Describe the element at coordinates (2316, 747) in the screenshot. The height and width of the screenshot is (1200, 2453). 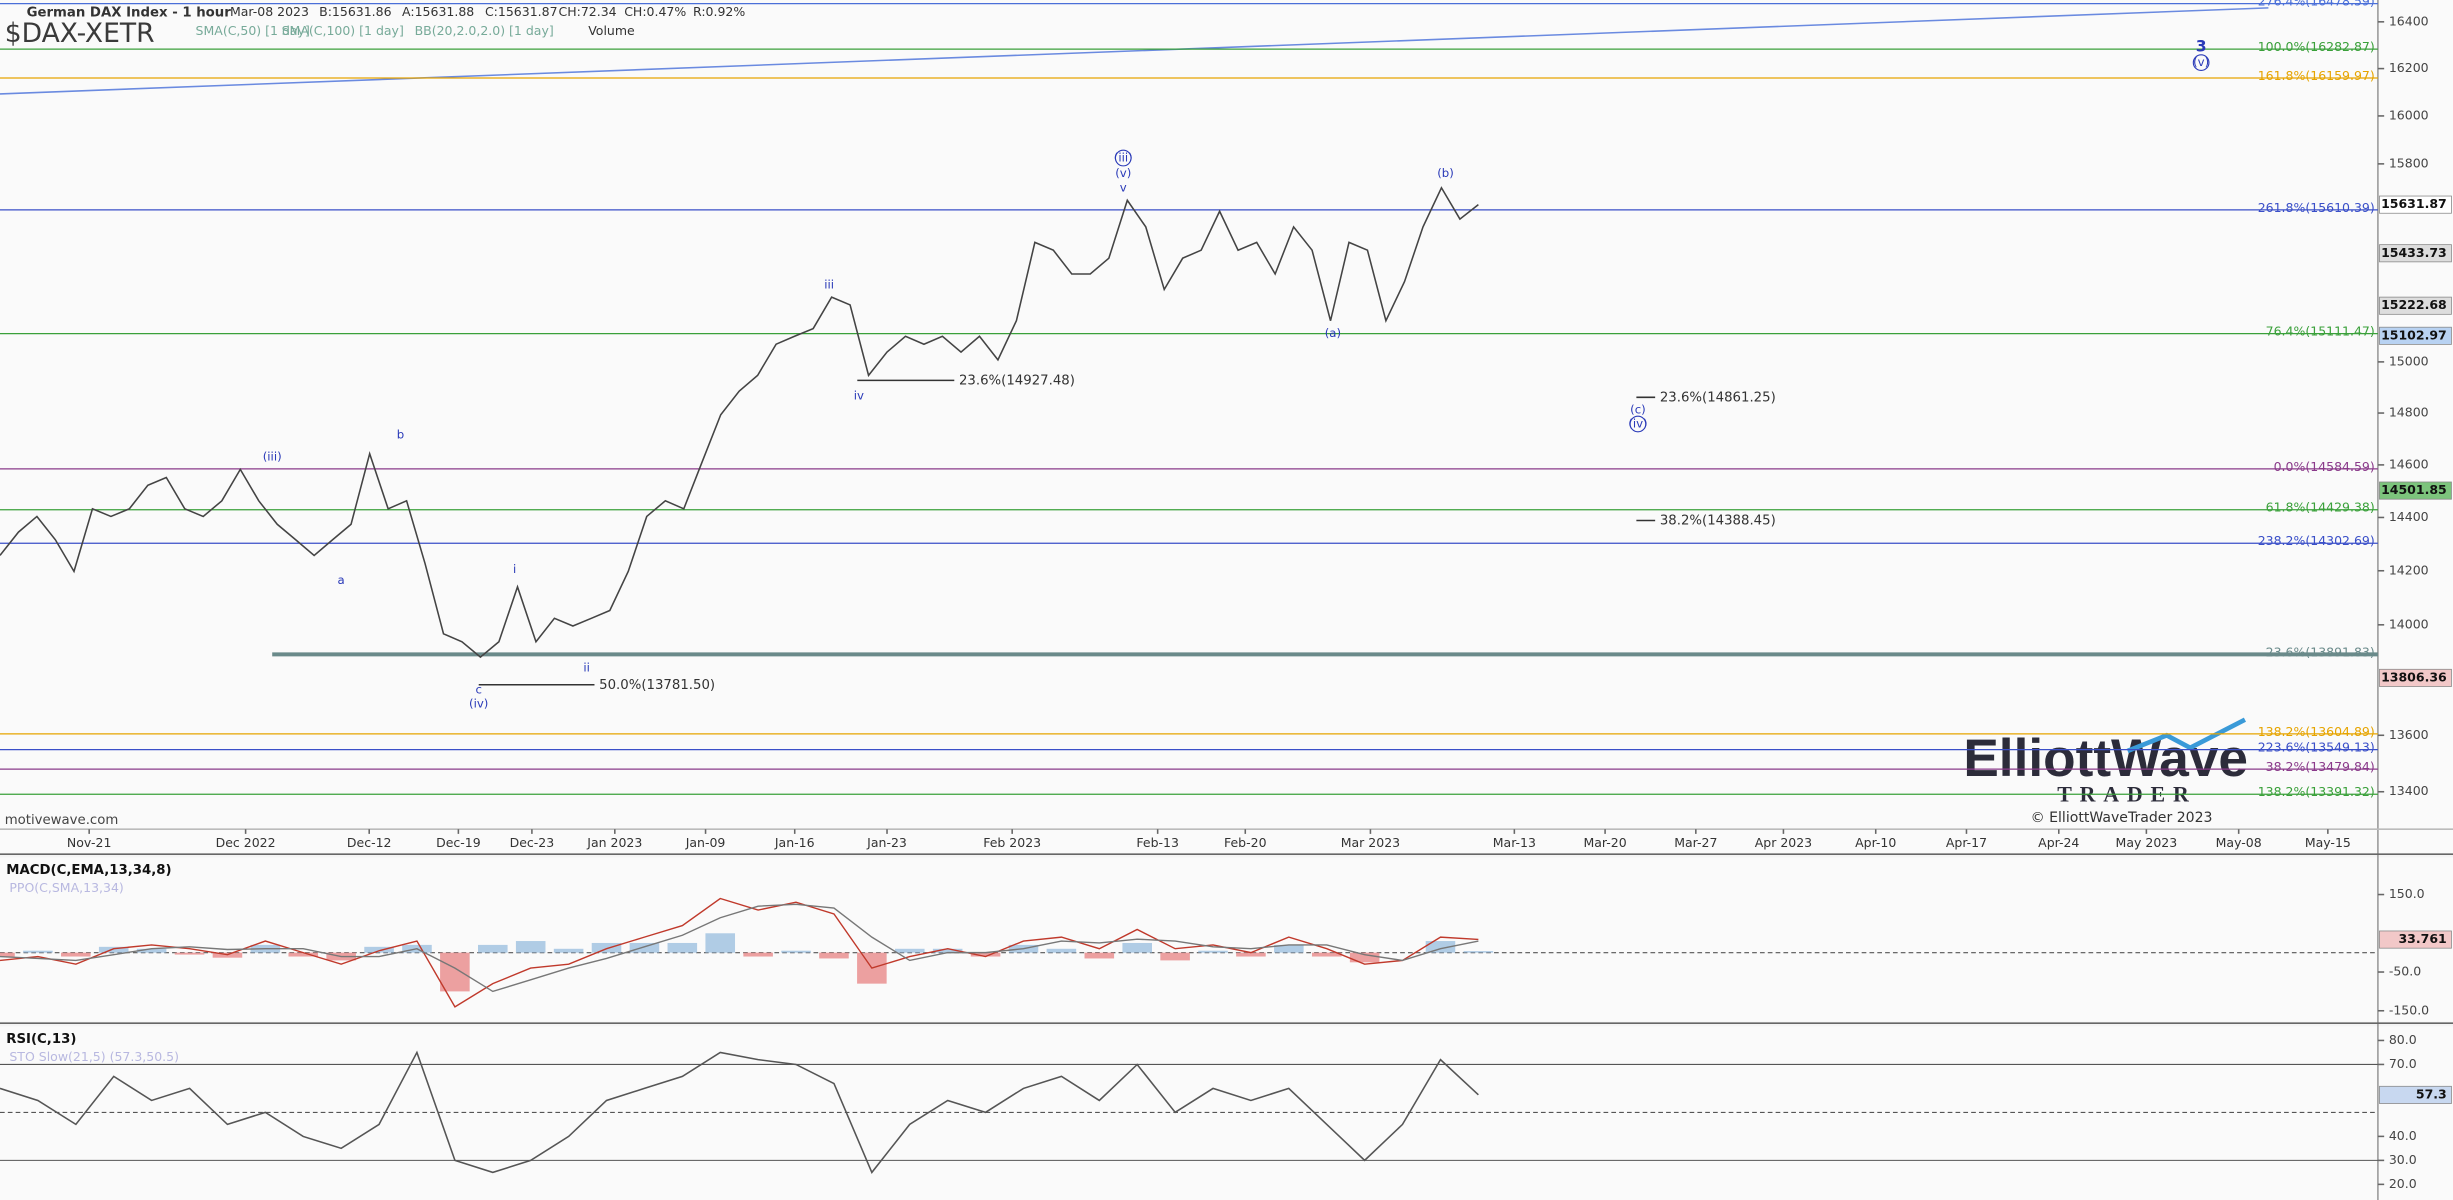
I see `fib-level-label: 223.6%(13549.13)` at that location.